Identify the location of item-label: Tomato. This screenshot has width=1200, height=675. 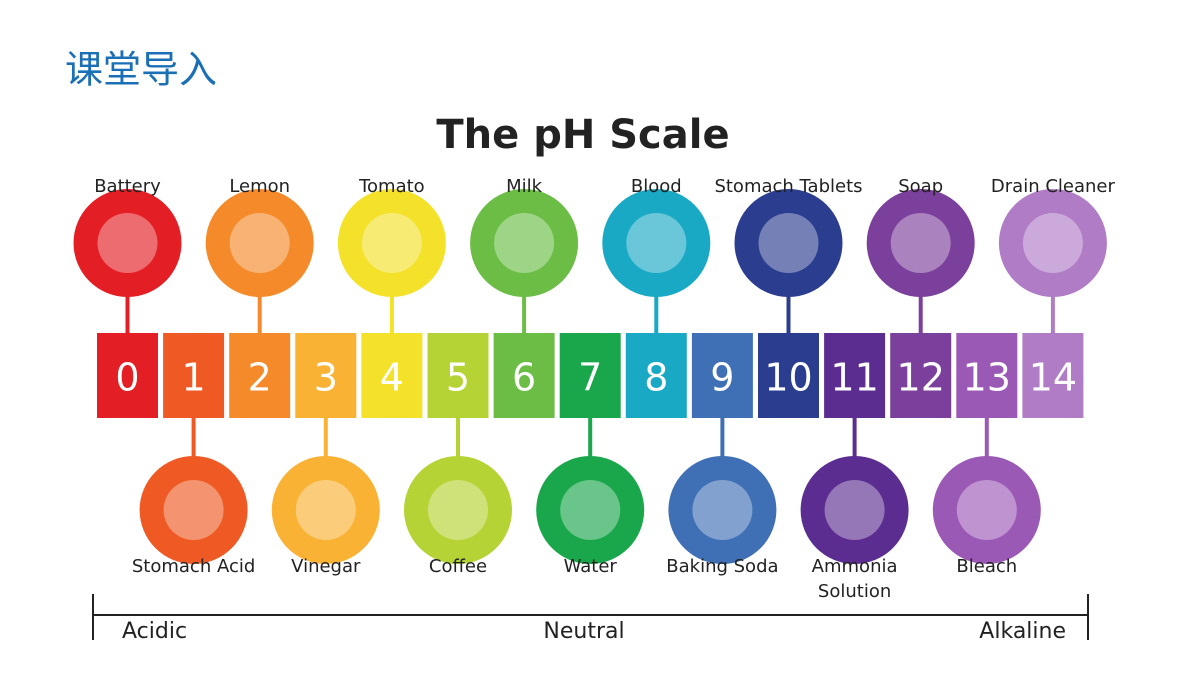
(391, 186).